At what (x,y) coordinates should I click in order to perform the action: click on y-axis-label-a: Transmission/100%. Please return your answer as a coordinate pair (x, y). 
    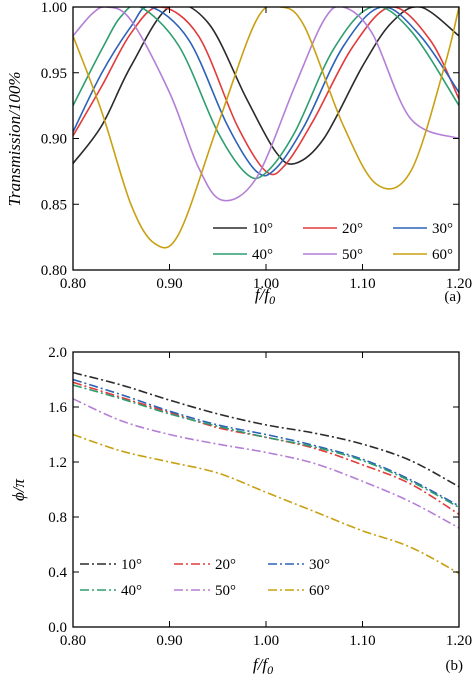
    Looking at the image, I should click on (14, 138).